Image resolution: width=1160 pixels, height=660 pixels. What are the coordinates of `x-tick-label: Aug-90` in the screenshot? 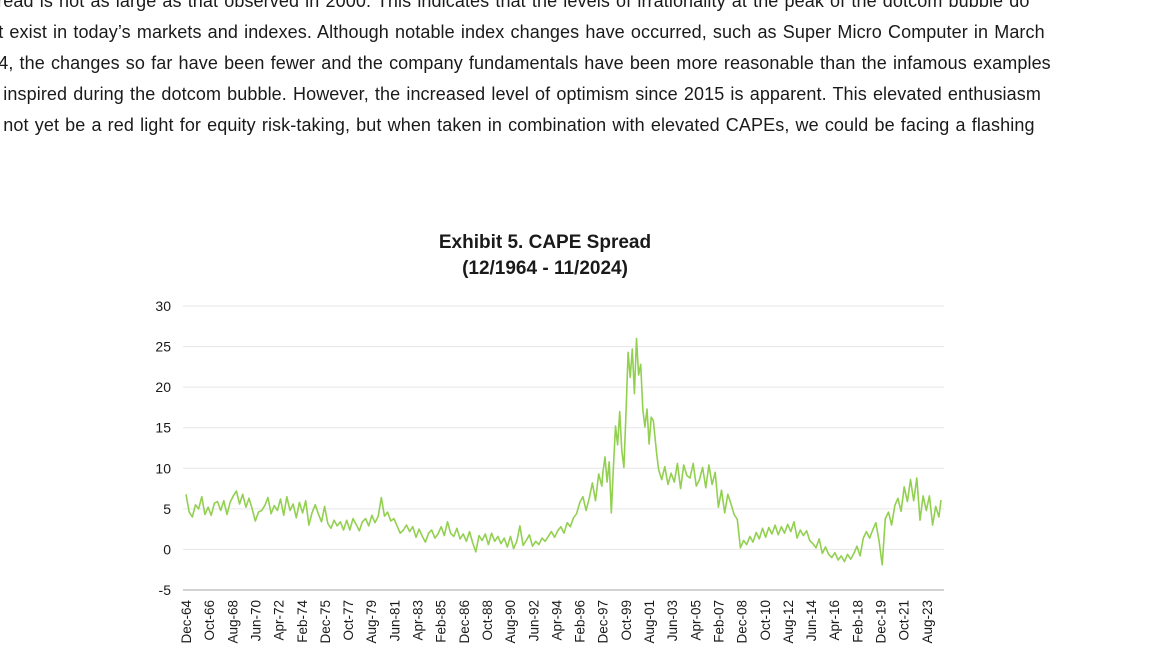 It's located at (510, 622).